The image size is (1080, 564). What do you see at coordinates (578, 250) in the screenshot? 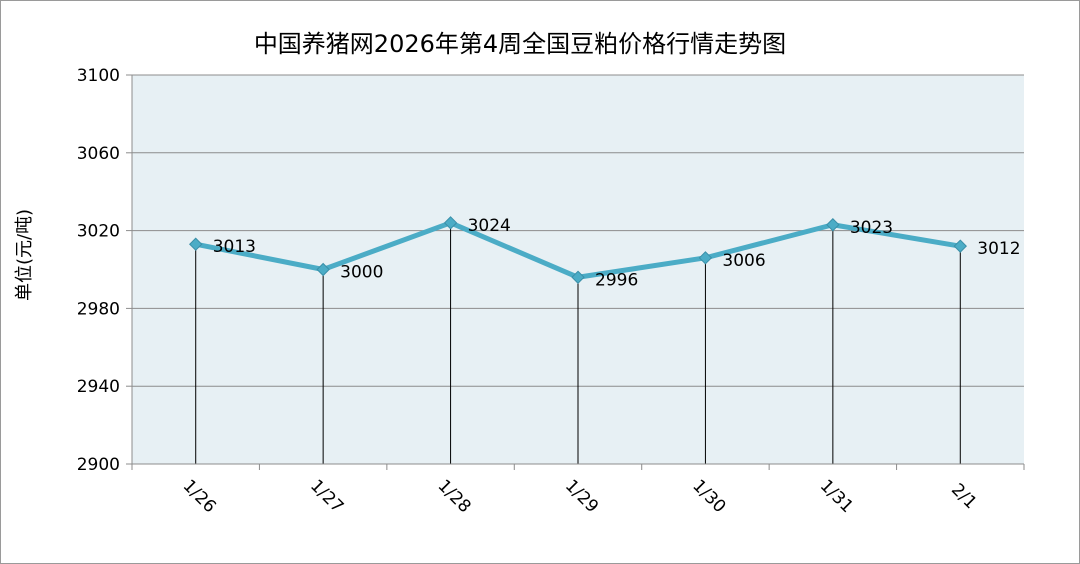
I see `series` at bounding box center [578, 250].